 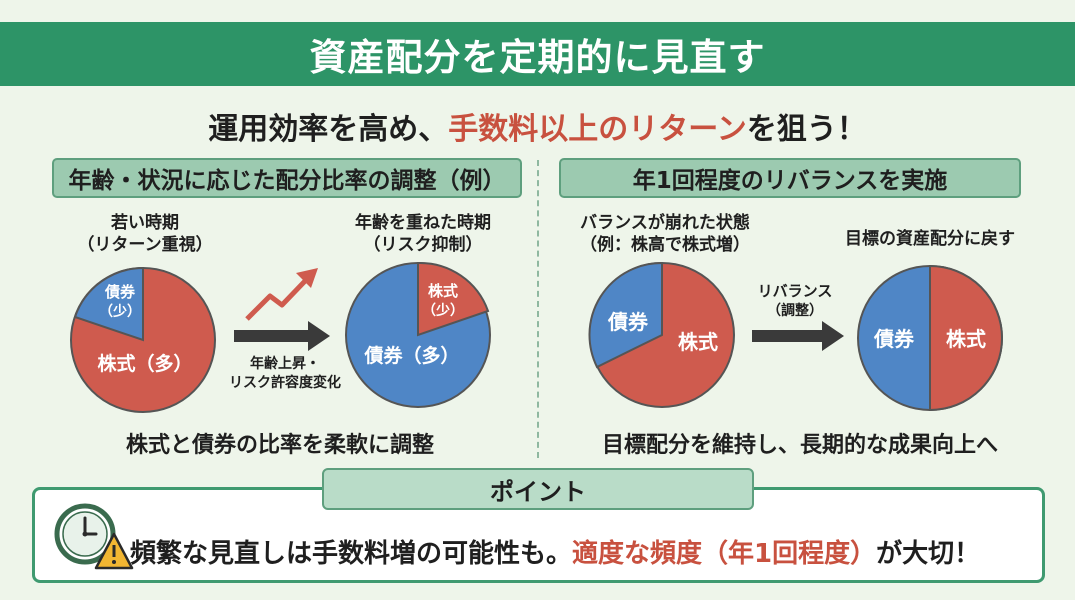 What do you see at coordinates (537, 57) in the screenshot?
I see `page-title: 資産配分を定期的に見直す` at bounding box center [537, 57].